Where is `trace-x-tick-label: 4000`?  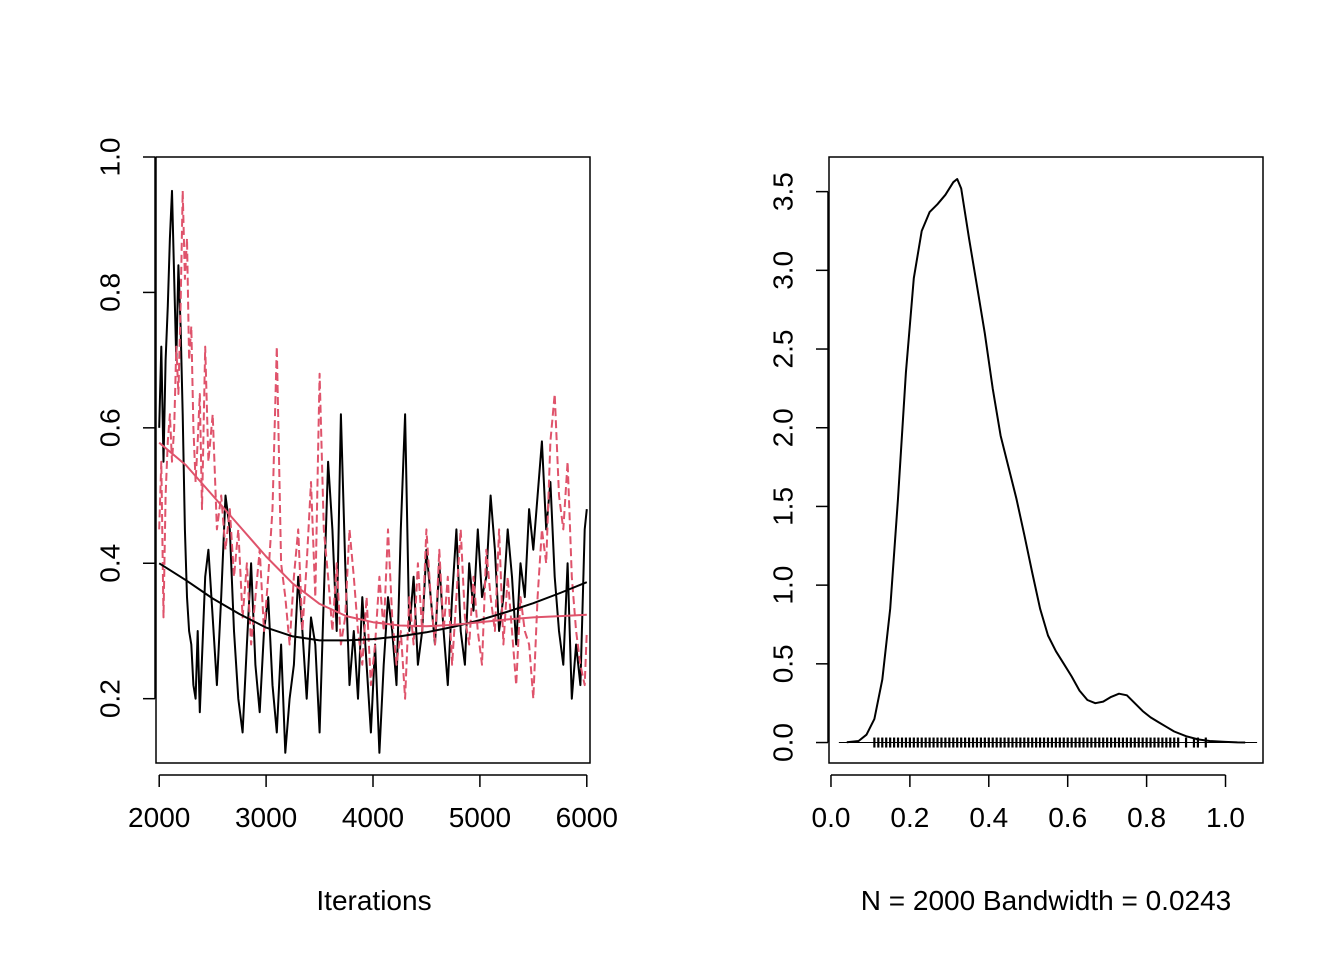
trace-x-tick-label: 4000 is located at coordinates (373, 817).